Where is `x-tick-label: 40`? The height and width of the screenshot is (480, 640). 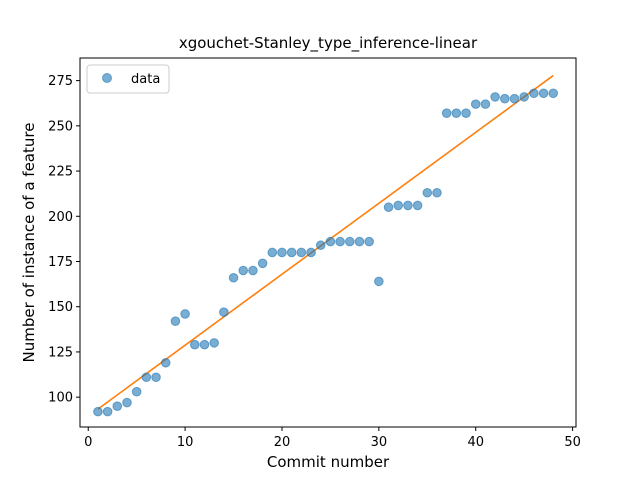 x-tick-label: 40 is located at coordinates (475, 442).